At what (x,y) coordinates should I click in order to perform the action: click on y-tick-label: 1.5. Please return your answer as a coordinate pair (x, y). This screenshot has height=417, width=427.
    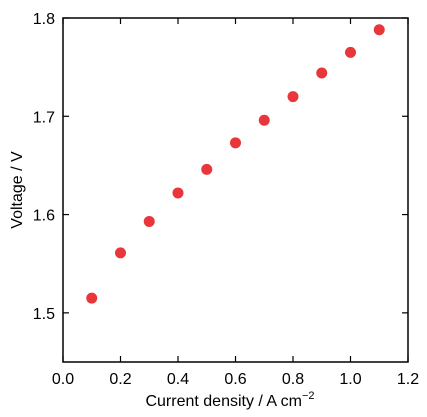
    Looking at the image, I should click on (44, 314).